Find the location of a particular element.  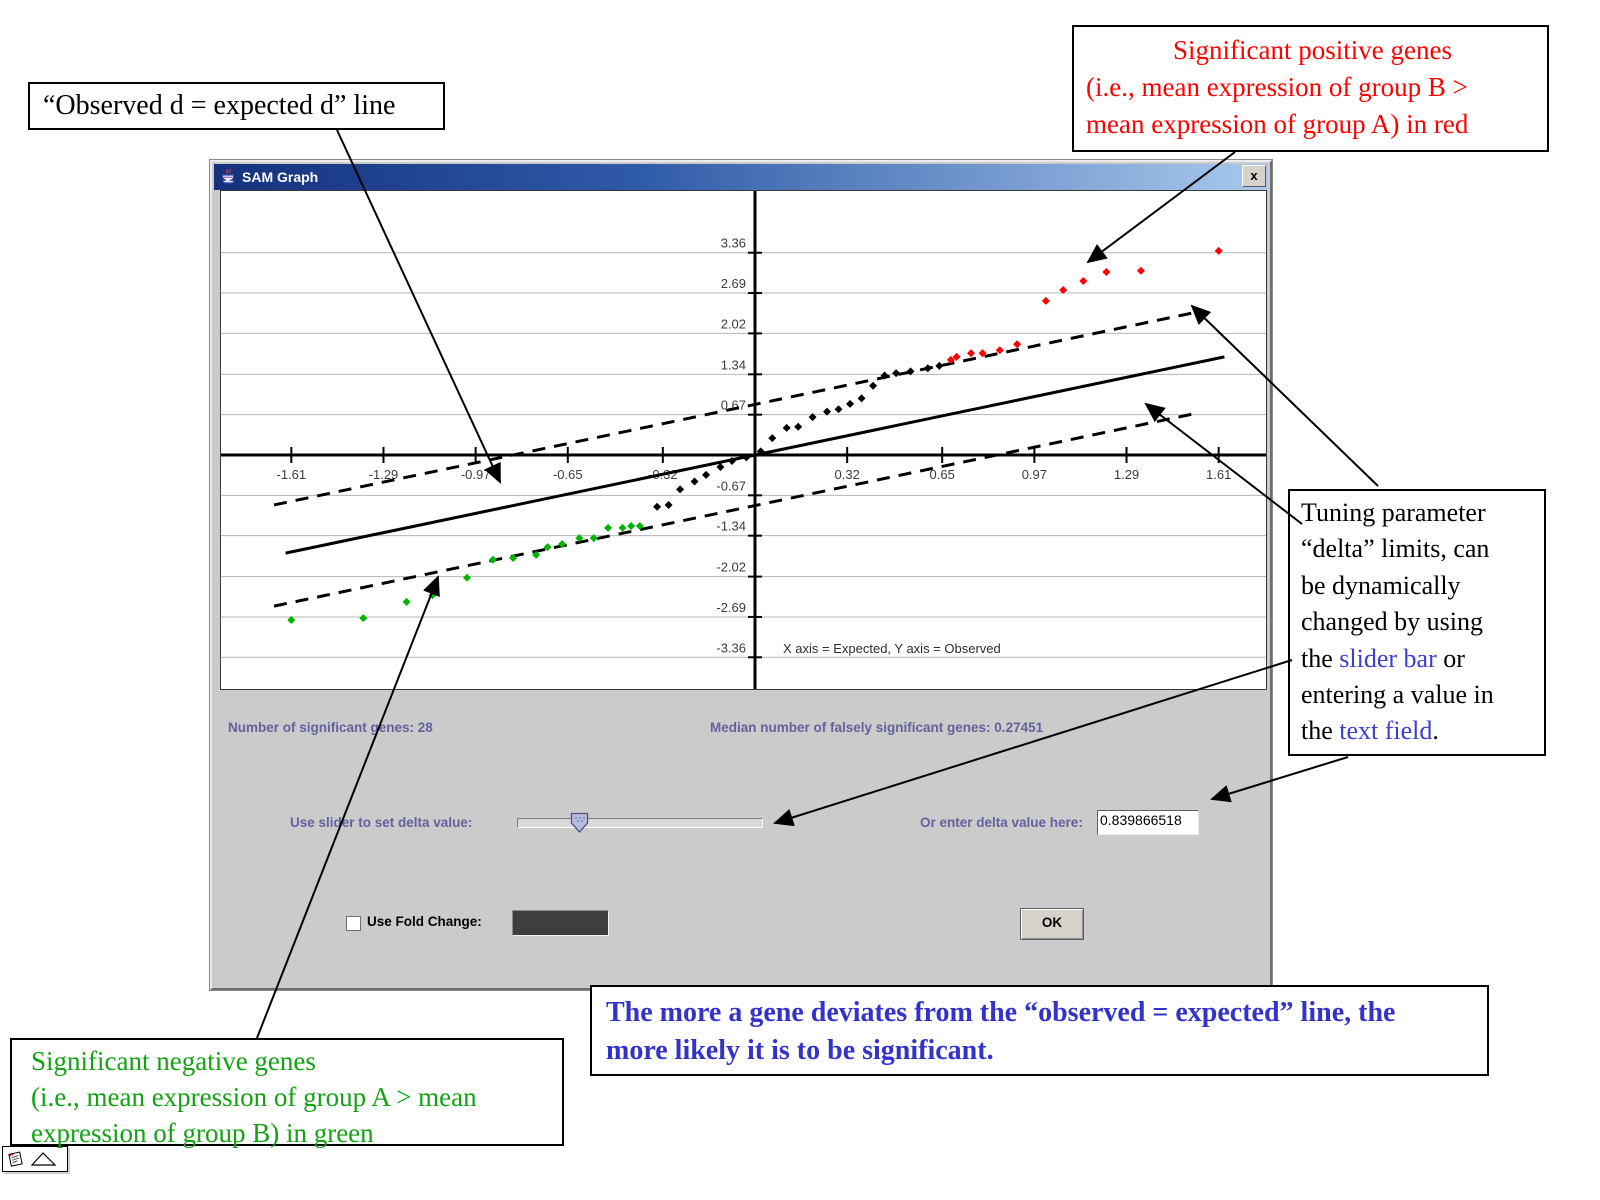

callout-deviation-line2: more likely it is to be significant. is located at coordinates (800, 1050).